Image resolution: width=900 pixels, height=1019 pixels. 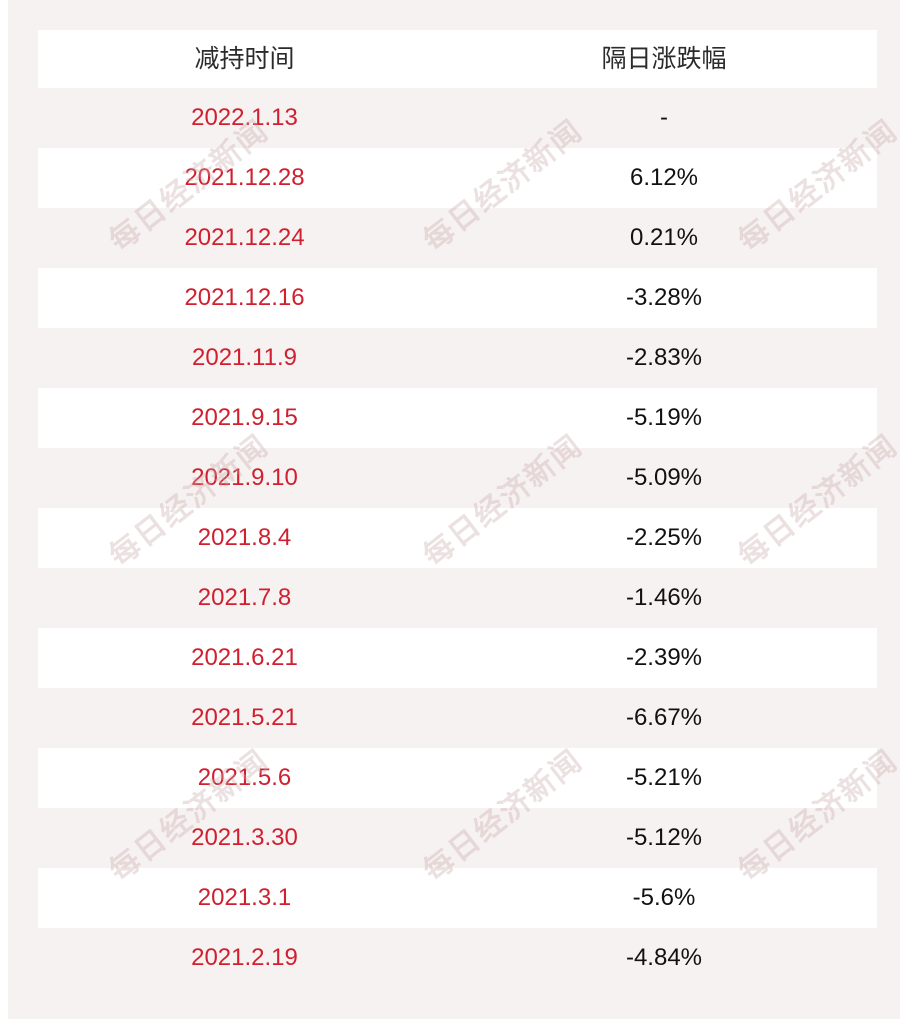 I want to click on table-row: 2021.6.21 -2.39%, so click(x=457, y=658).